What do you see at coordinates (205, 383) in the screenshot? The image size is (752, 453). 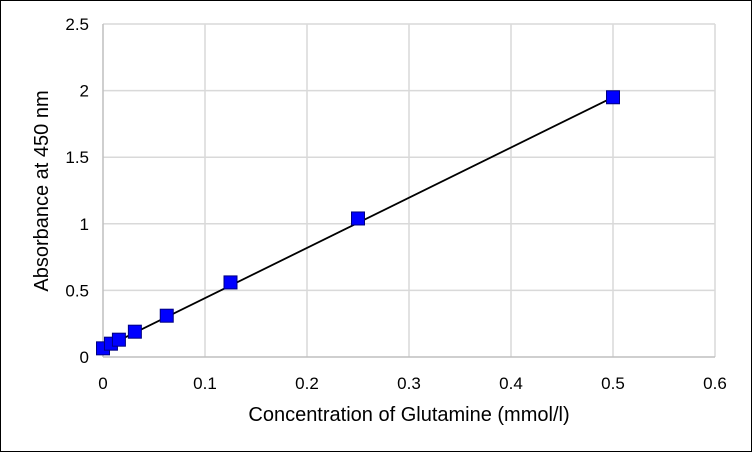 I see `x-tick-label: 0.1` at bounding box center [205, 383].